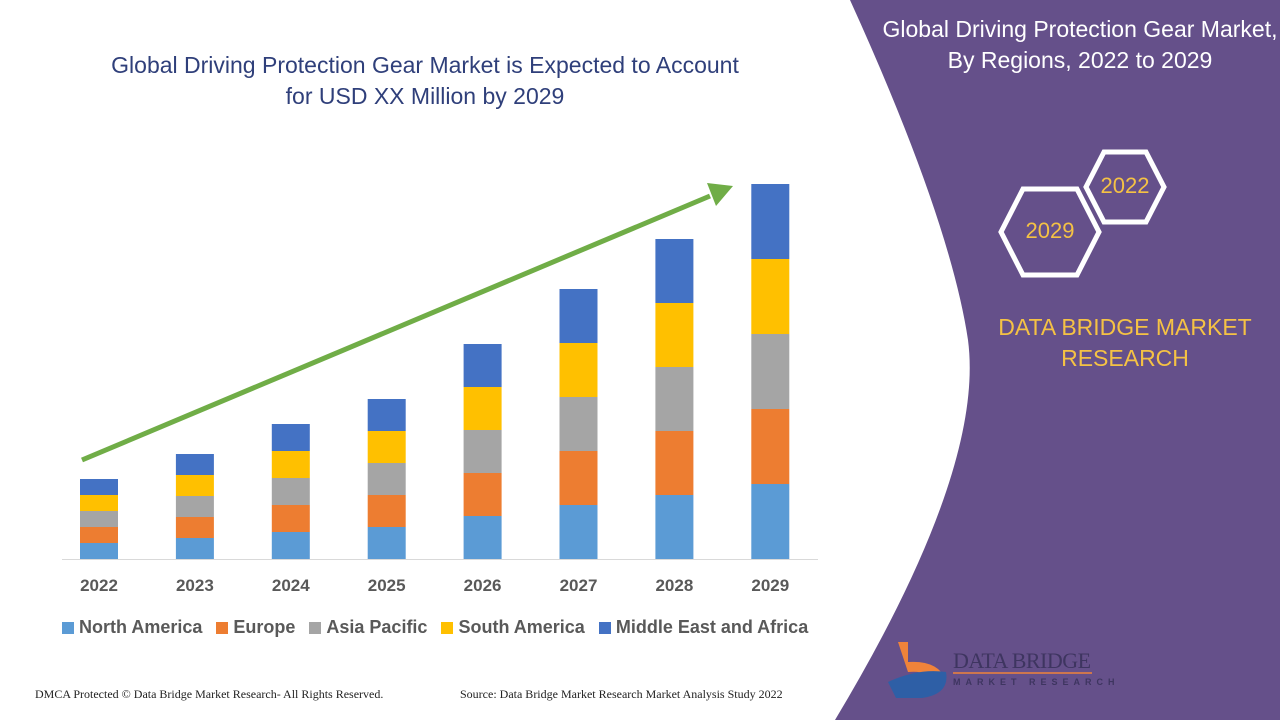  I want to click on bar-2028-europe, so click(674, 463).